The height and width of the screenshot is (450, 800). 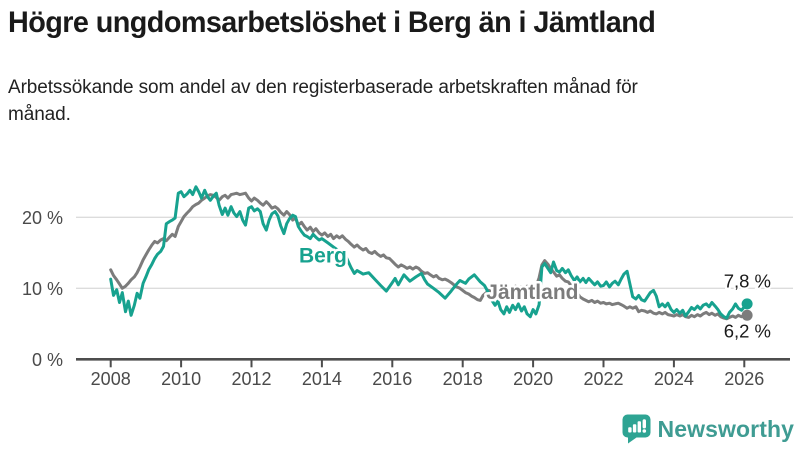 I want to click on x-tick-label: 2024, so click(x=674, y=379).